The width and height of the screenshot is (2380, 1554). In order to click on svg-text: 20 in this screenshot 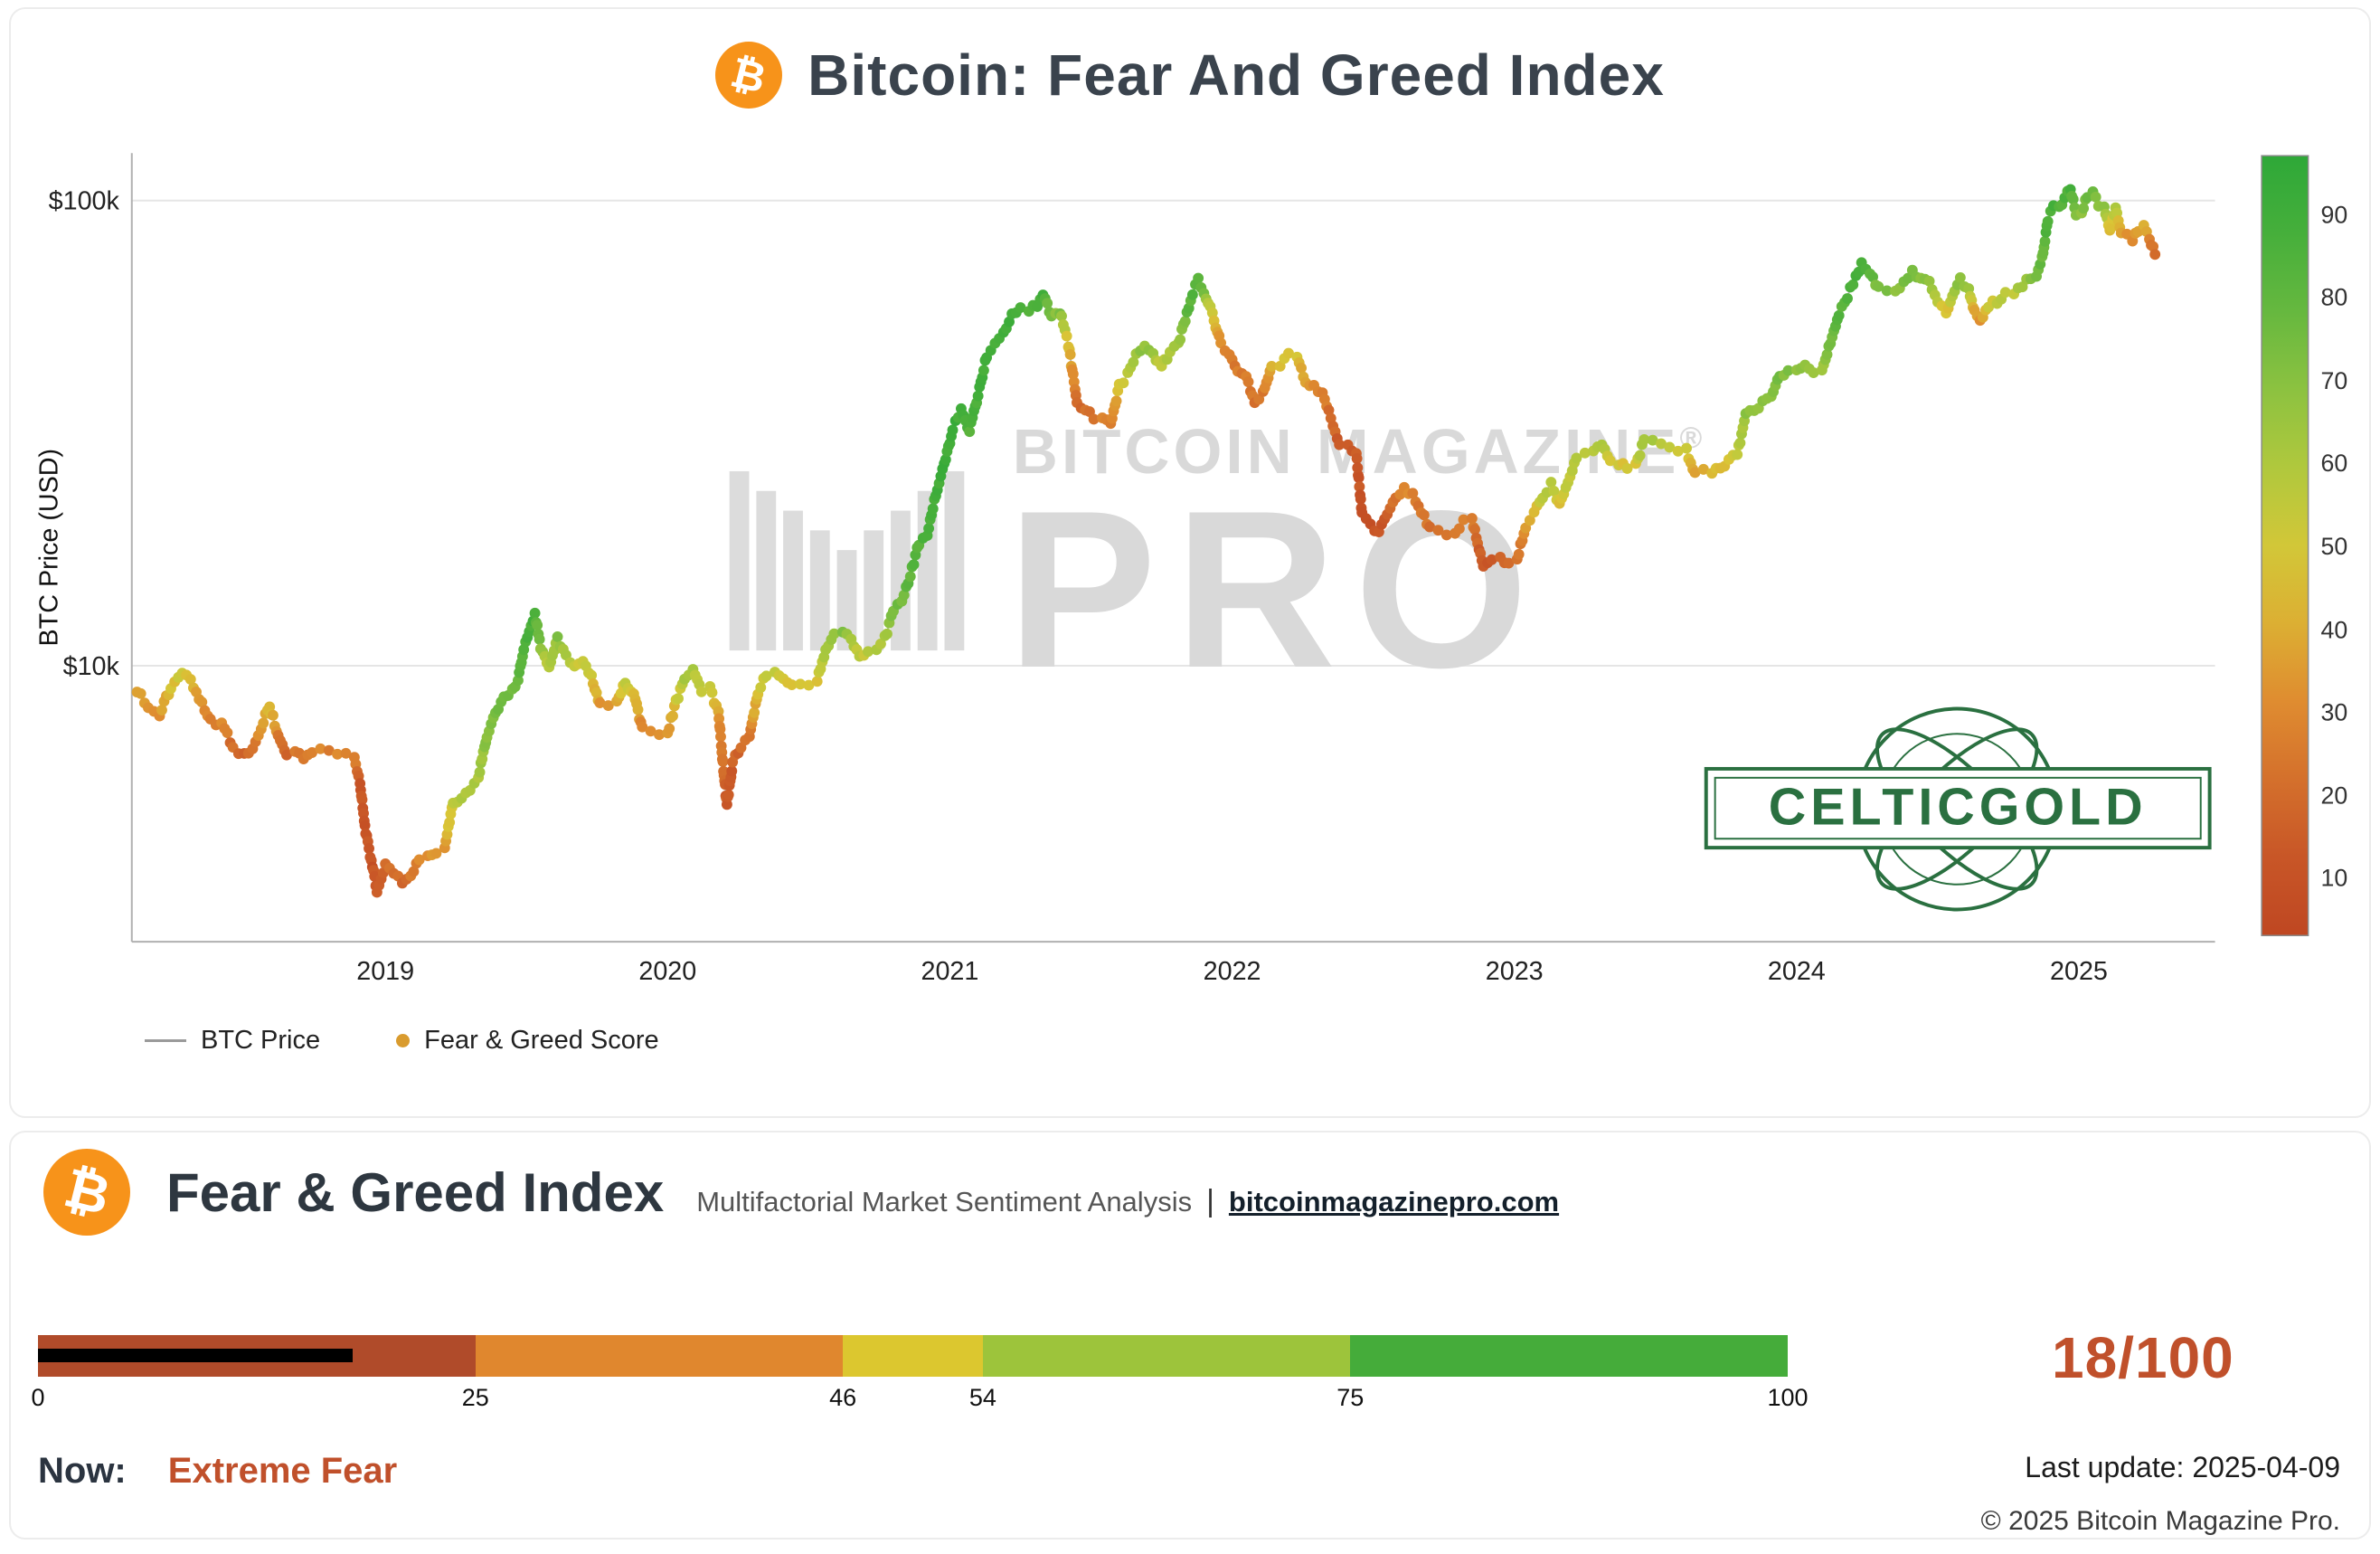, I will do `click(2334, 796)`.